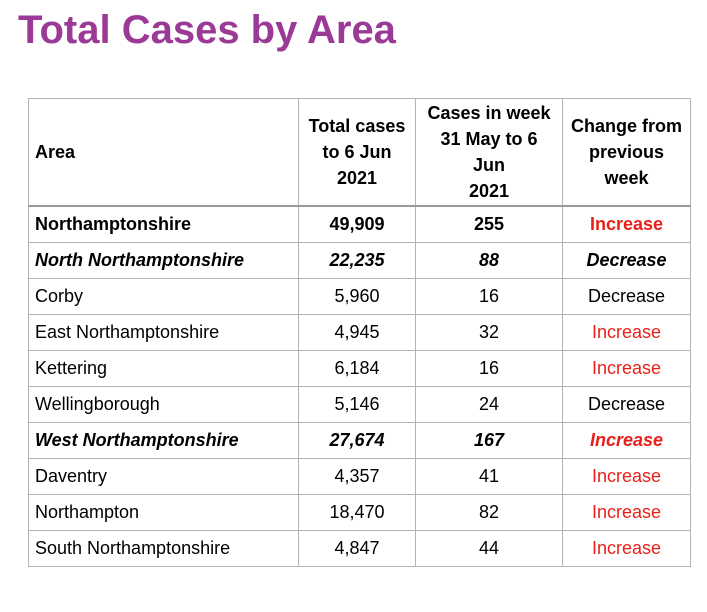 The image size is (707, 612). I want to click on total-cases-cell: 4,847, so click(357, 548).